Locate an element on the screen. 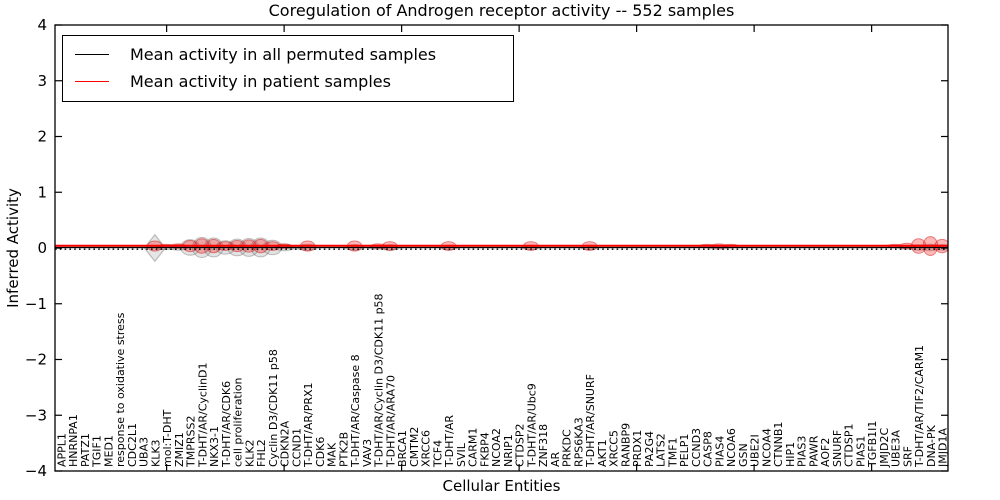 This screenshot has width=1000, height=500. x-category-label: TCF4 is located at coordinates (437, 454).